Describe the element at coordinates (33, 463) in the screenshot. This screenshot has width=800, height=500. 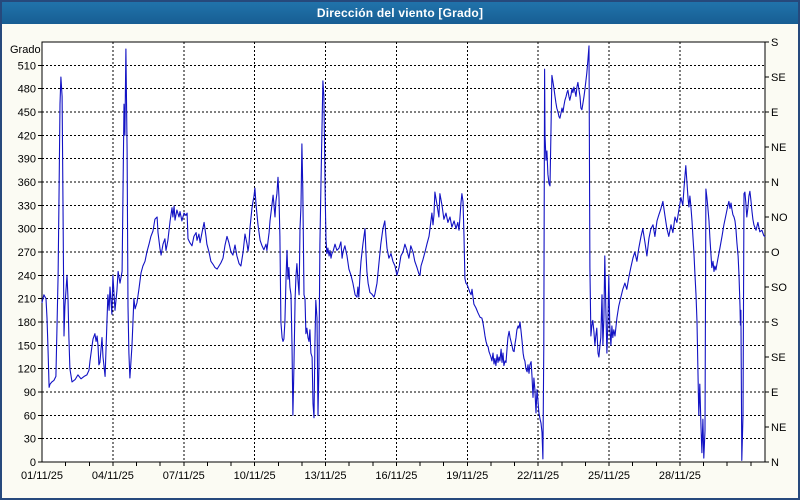
I see `y-axis-label: 0` at that location.